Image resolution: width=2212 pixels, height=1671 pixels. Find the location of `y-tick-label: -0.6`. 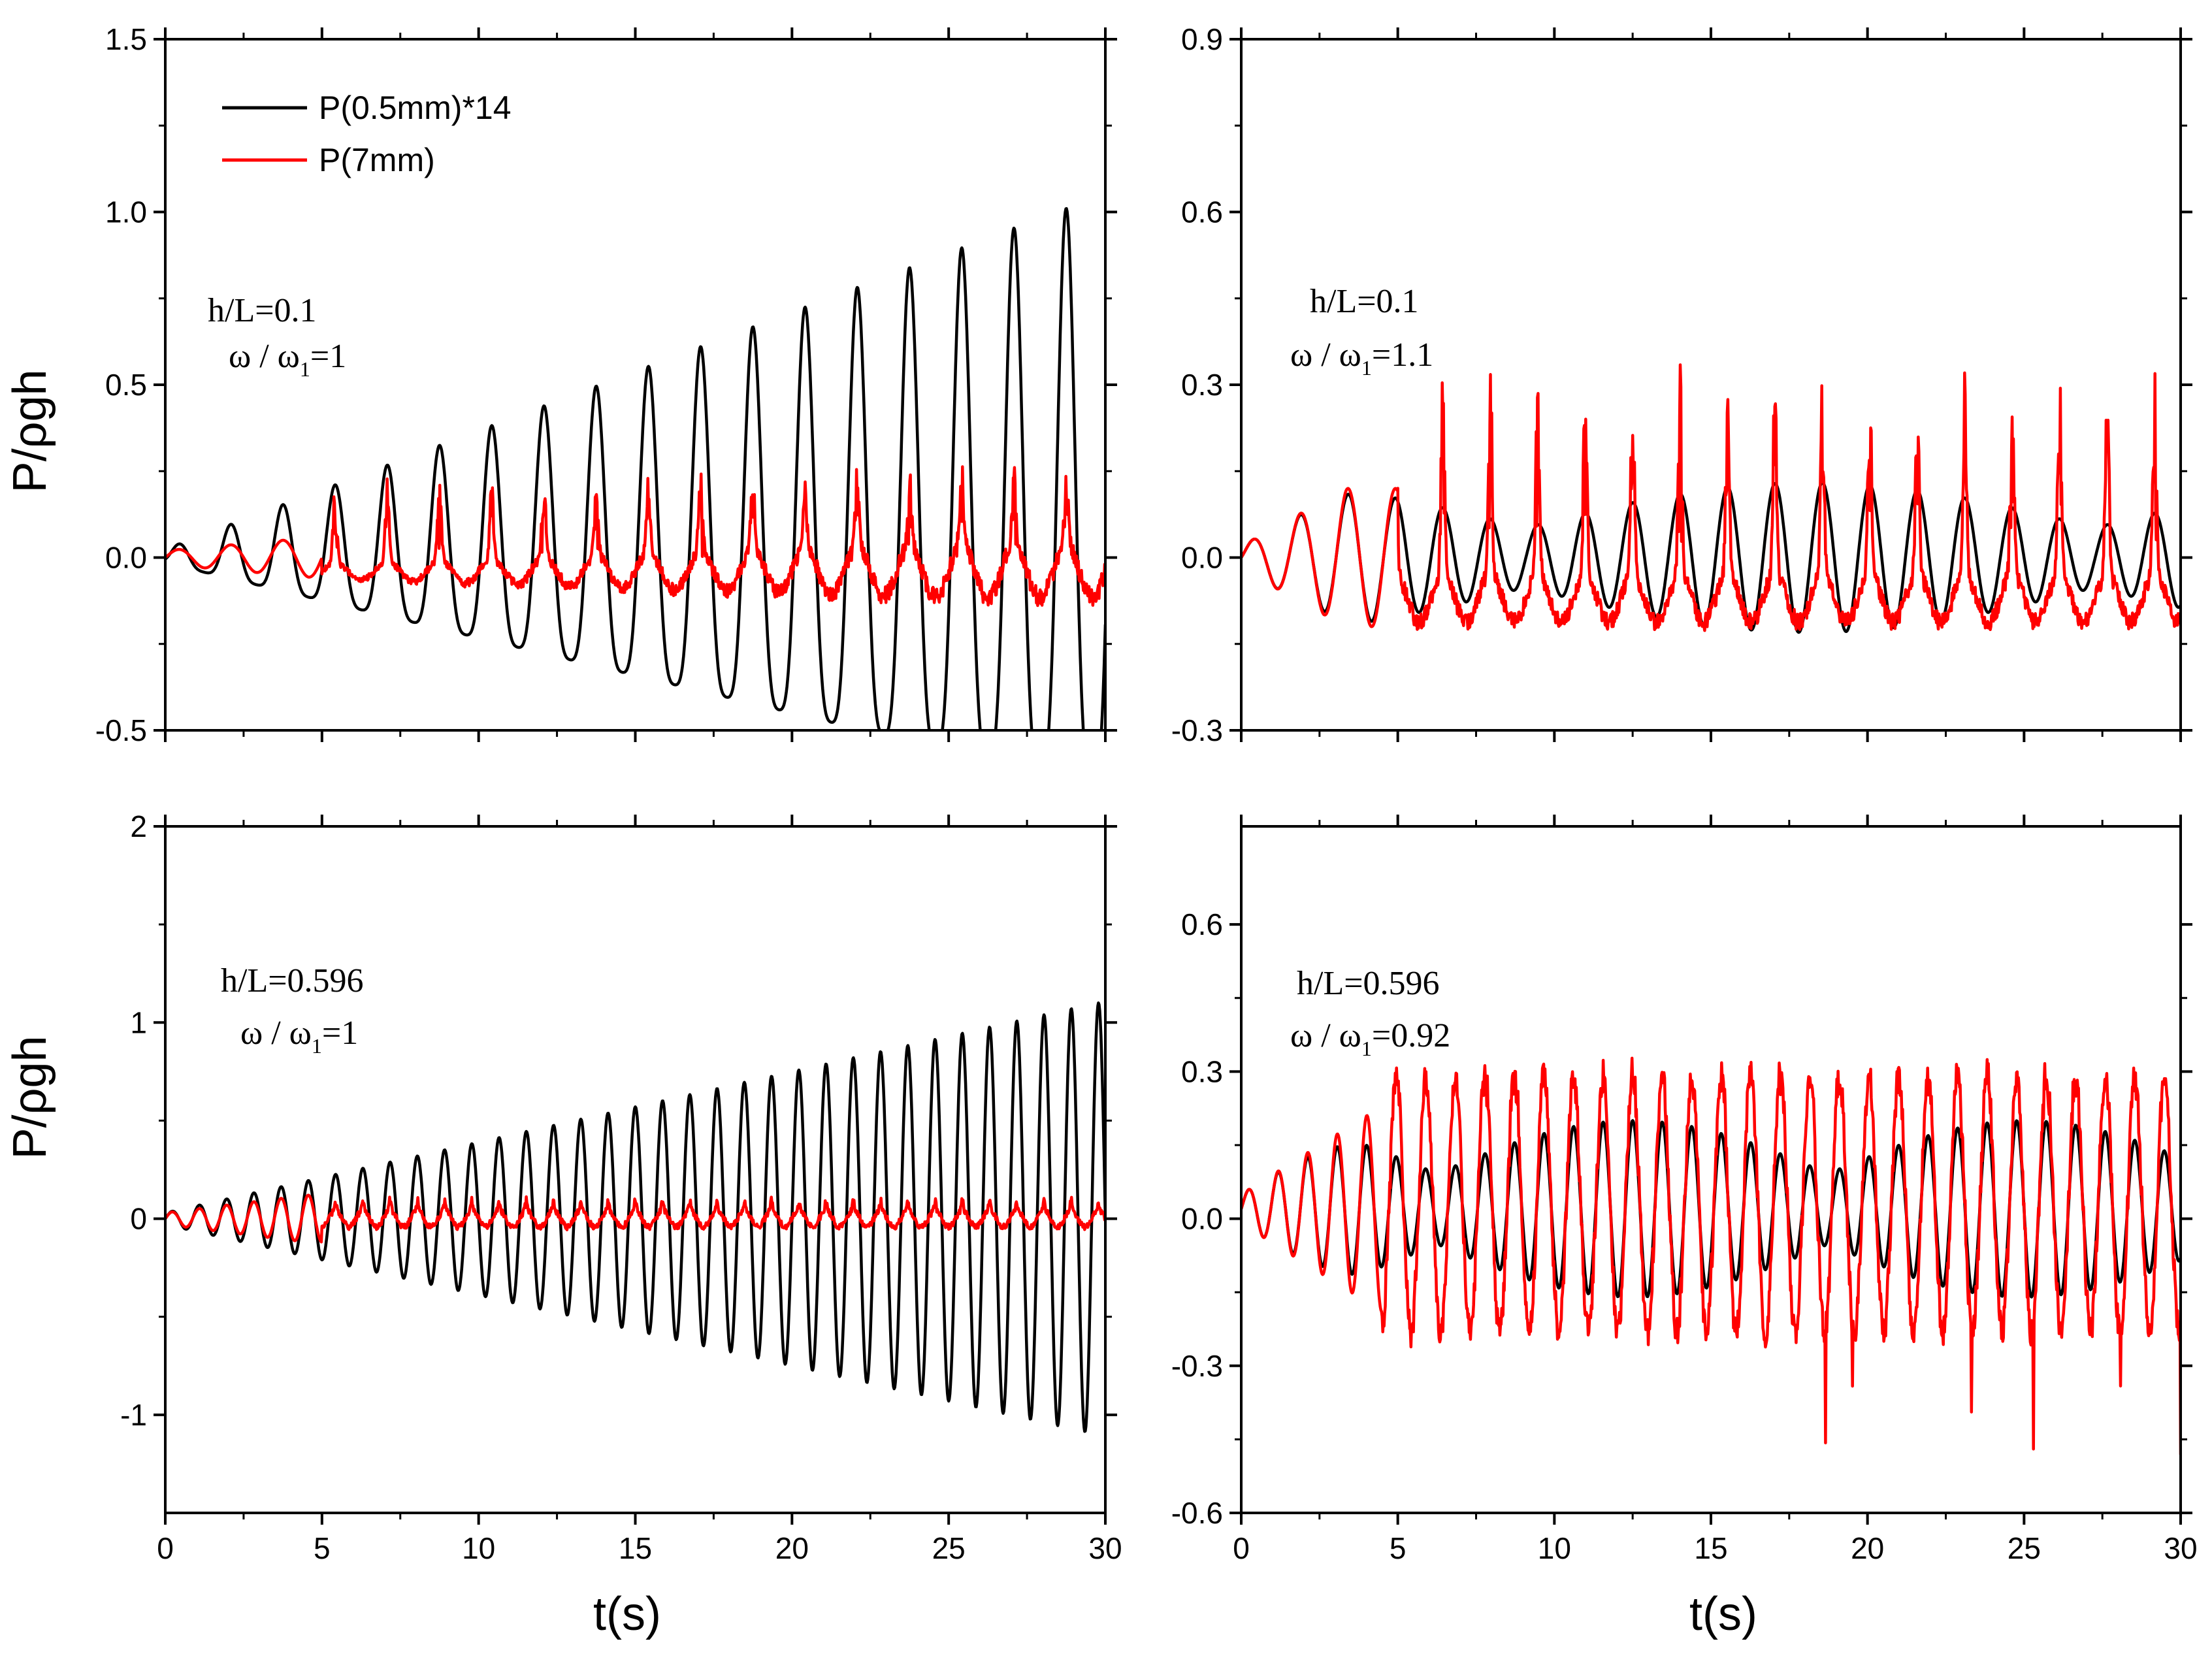

y-tick-label: -0.6 is located at coordinates (1197, 1513).